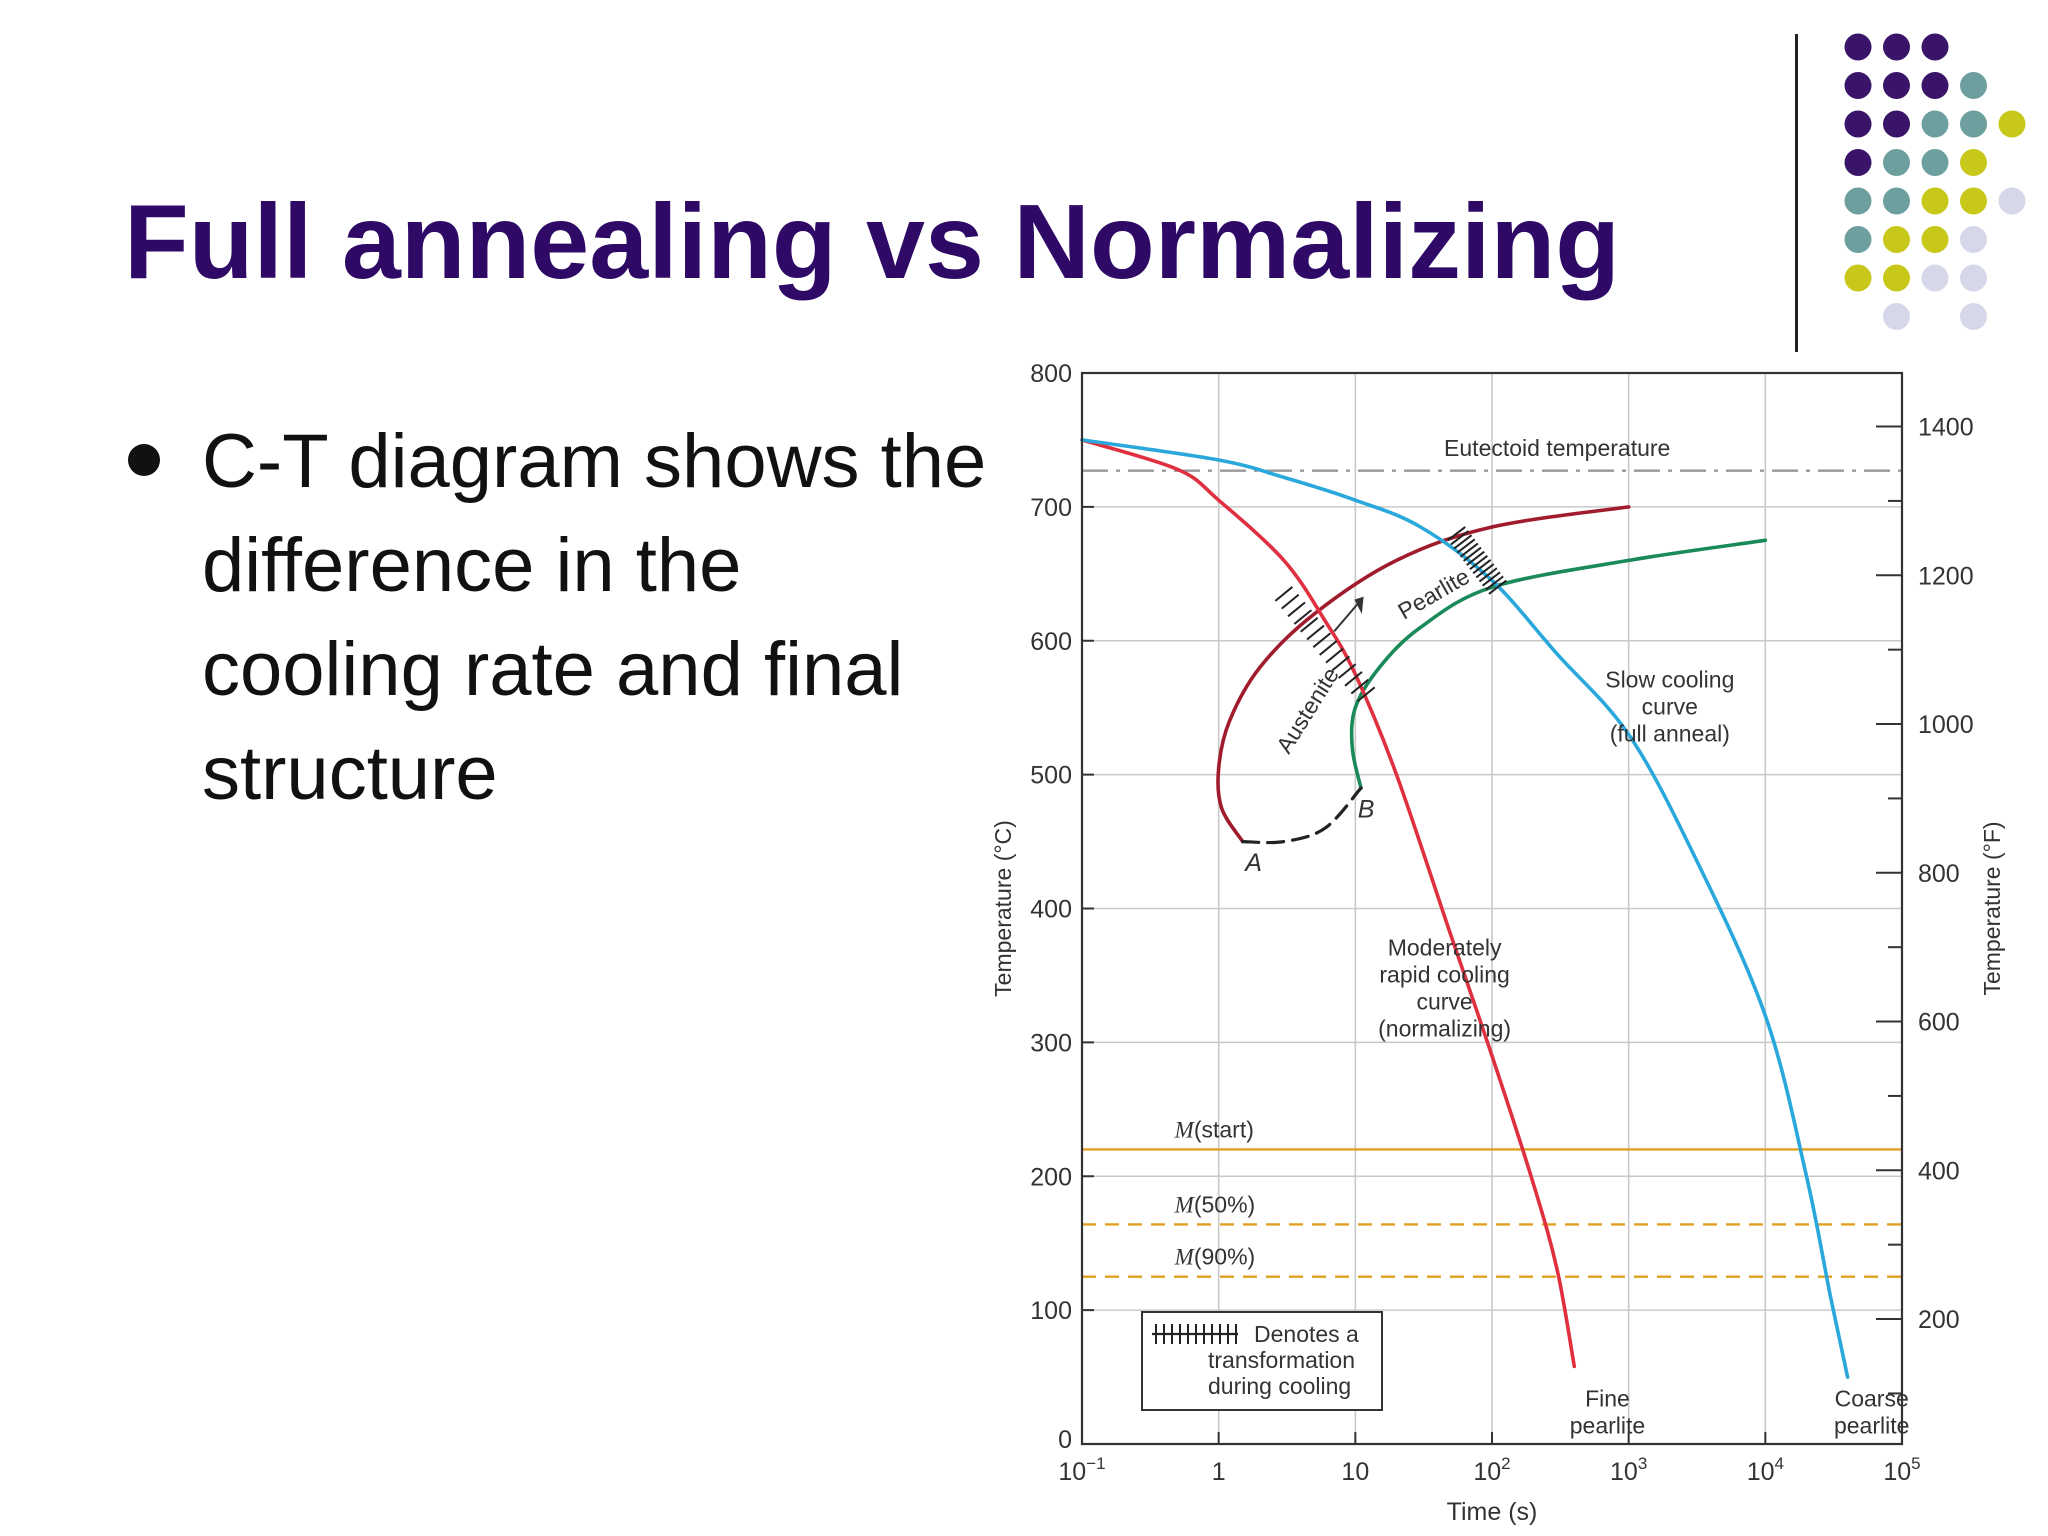 This screenshot has height=1536, width=2048. Describe the element at coordinates (1607, 1412) in the screenshot. I see `annotation-fine: Fine pearlite` at that location.